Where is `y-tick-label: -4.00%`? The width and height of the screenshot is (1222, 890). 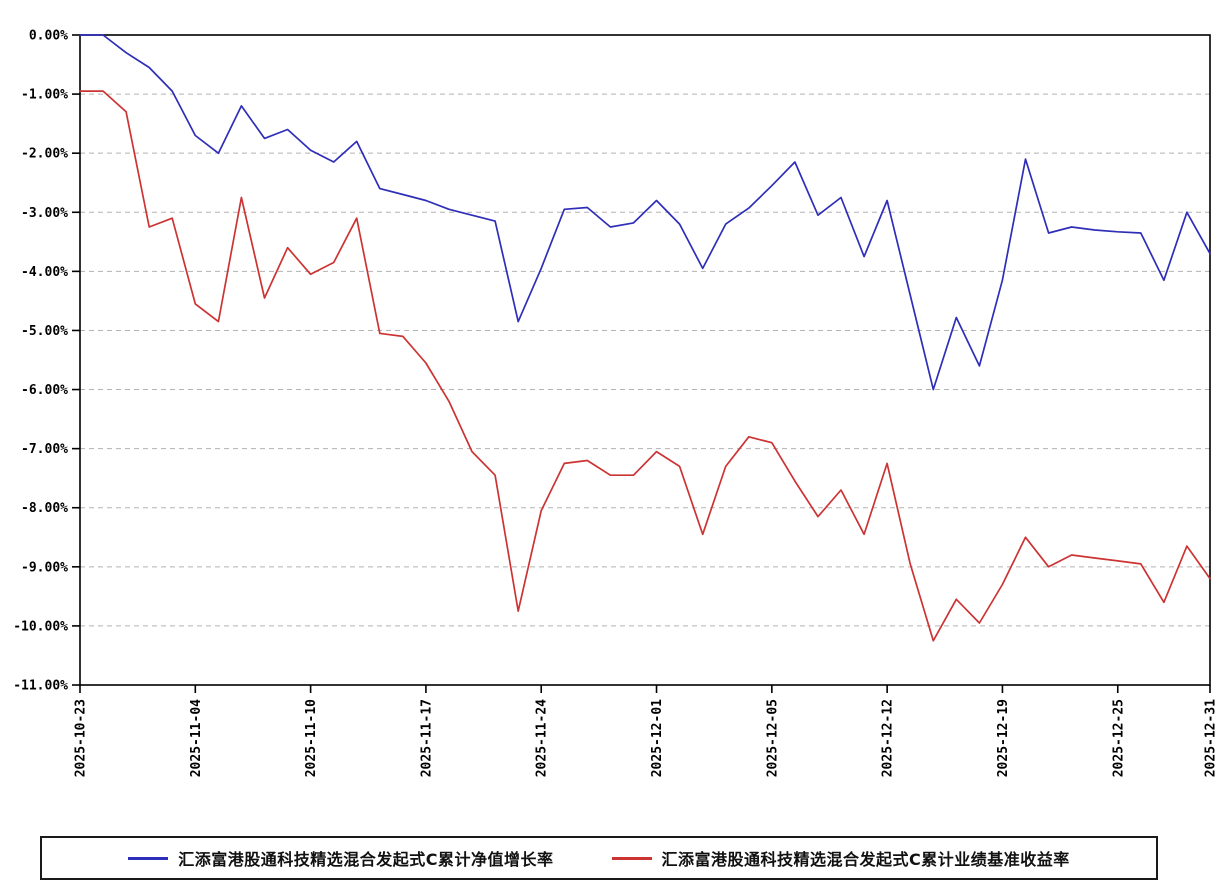
y-tick-label: -4.00% is located at coordinates (44, 272).